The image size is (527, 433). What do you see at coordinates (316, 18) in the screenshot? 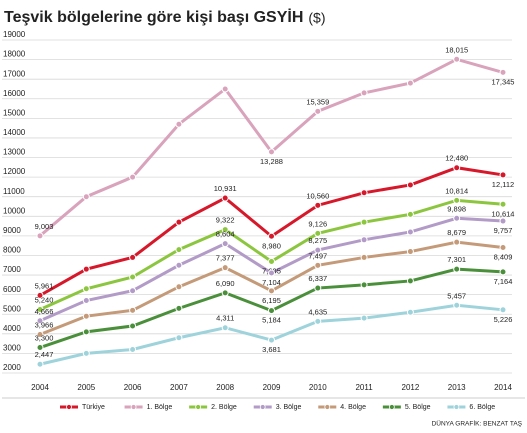
I see `unit: ($)` at bounding box center [316, 18].